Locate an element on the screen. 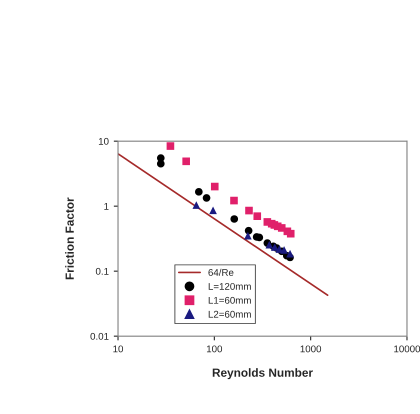 This screenshot has width=420, height=414. y-tick-label: 1 is located at coordinates (106, 206).